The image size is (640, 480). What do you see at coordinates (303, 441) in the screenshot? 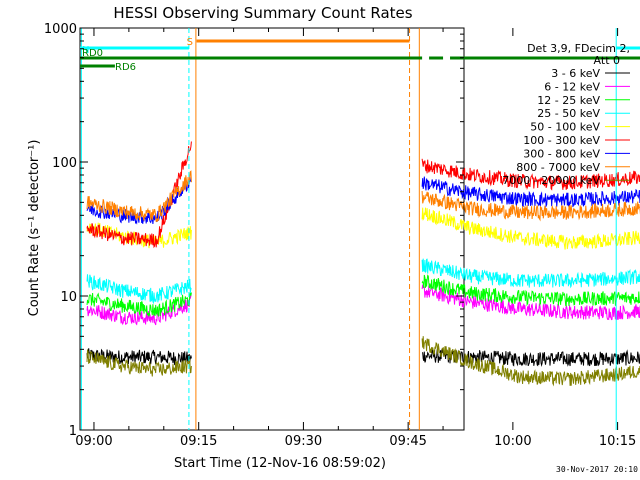
I see `x-tick-label: 09:30` at bounding box center [303, 441].